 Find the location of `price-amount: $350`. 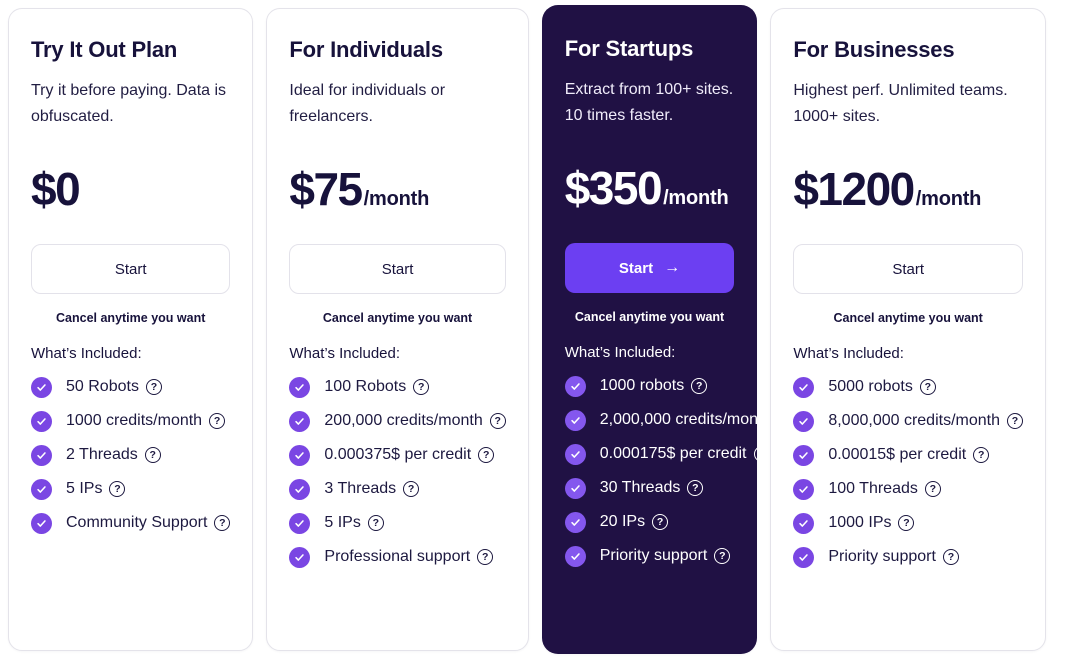

price-amount: $350 is located at coordinates (613, 188).